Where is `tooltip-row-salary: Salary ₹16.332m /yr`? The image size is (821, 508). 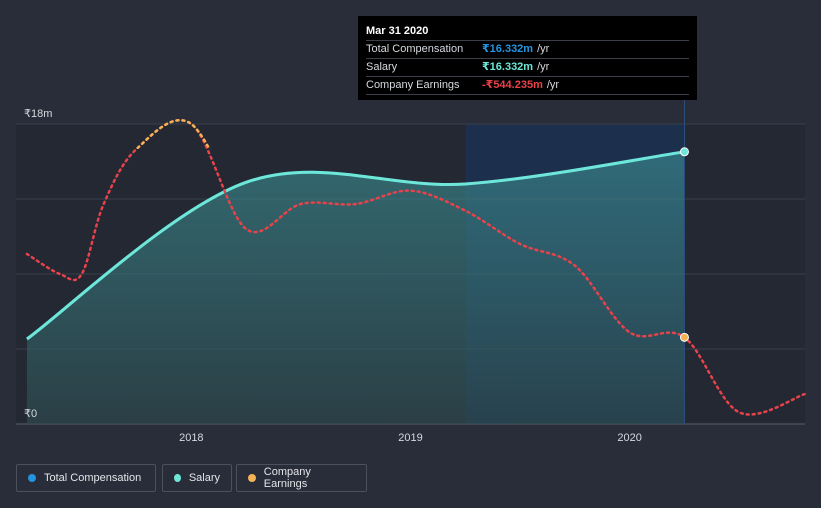 tooltip-row-salary: Salary ₹16.332m /yr is located at coordinates (527, 68).